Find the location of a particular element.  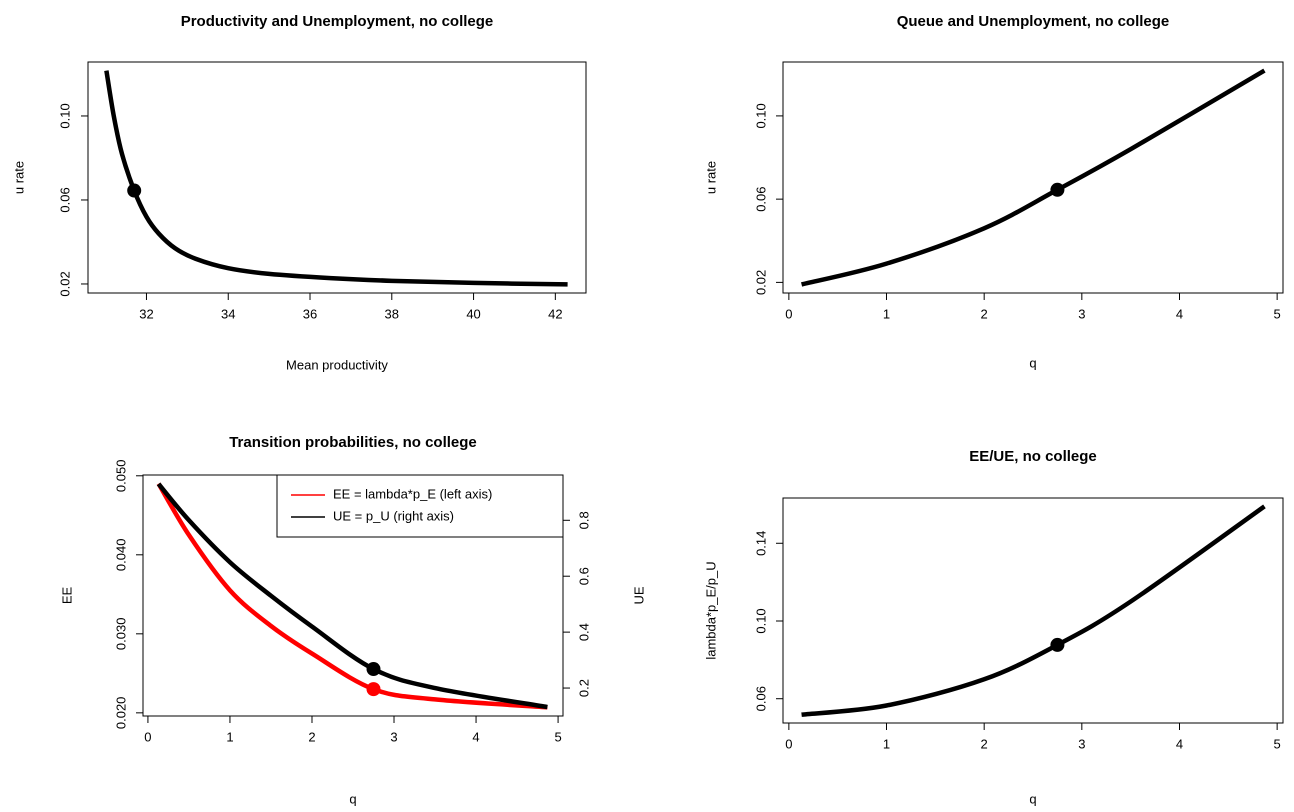

x-tick-label: 34 is located at coordinates (228, 313).